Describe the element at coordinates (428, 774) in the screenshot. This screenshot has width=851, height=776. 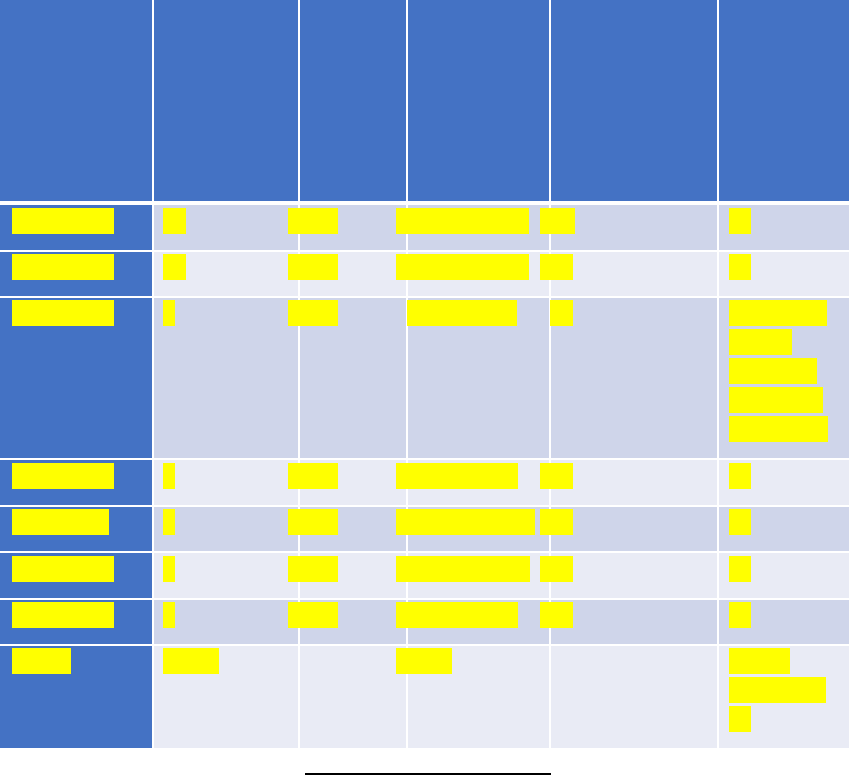
I see `footnote-rule` at that location.